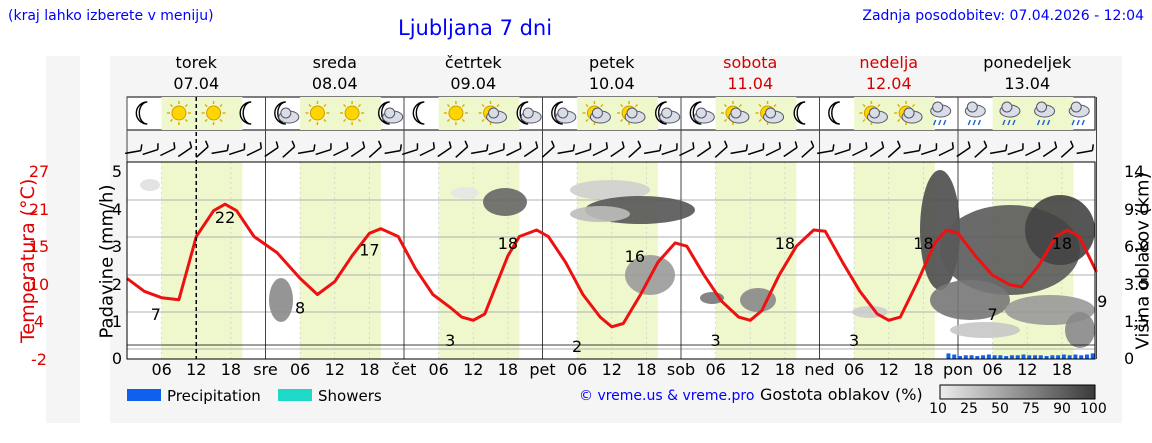  What do you see at coordinates (317, 113) in the screenshot?
I see `sun-disc` at bounding box center [317, 113].